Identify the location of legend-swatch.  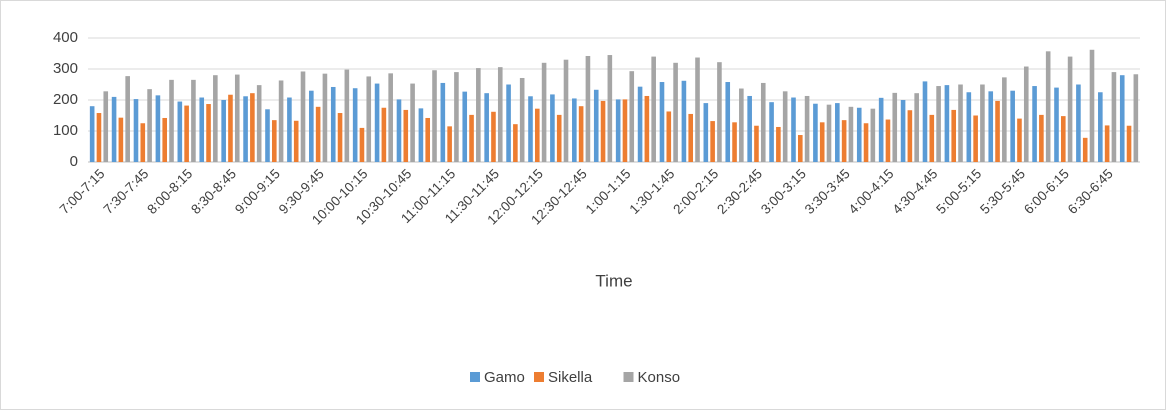
(539, 377).